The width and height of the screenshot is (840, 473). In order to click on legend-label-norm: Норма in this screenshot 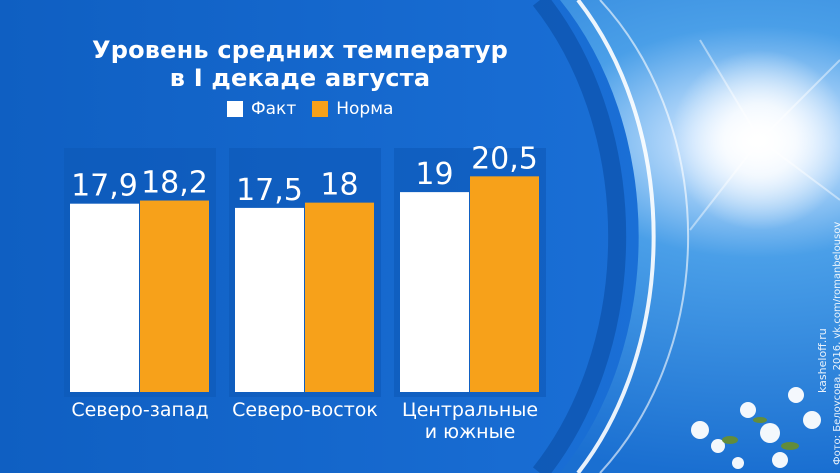, I will do `click(365, 109)`.